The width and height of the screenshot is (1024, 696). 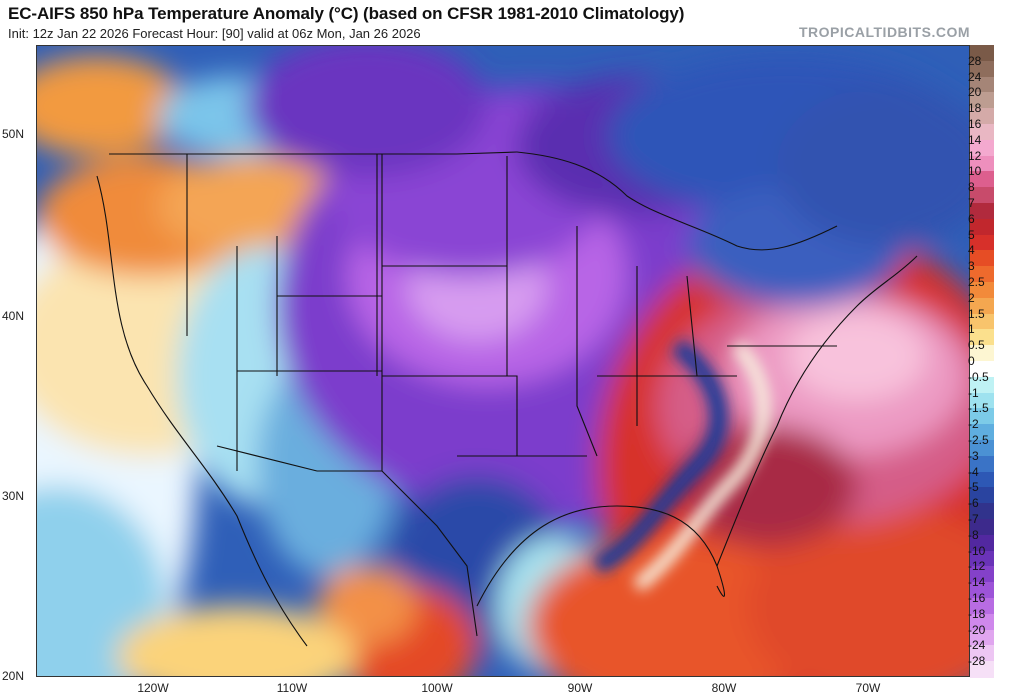 What do you see at coordinates (580, 688) in the screenshot?
I see `lon-label-90w: 90W` at bounding box center [580, 688].